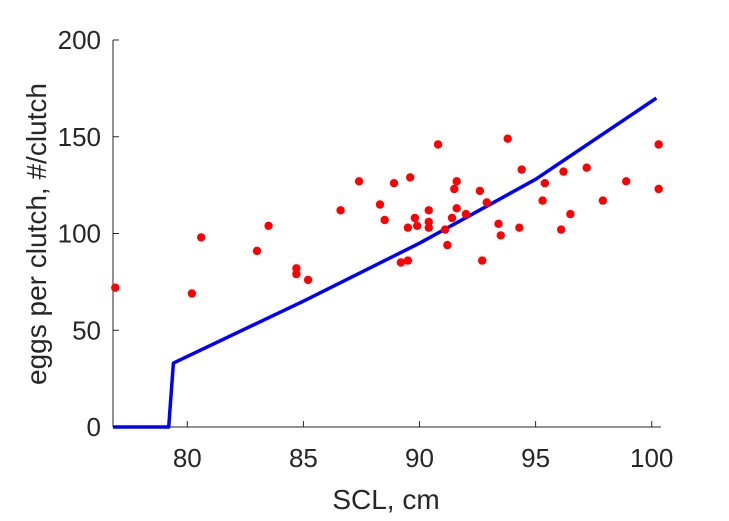 Image resolution: width=729 pixels, height=521 pixels. What do you see at coordinates (187, 458) in the screenshot?
I see `x-tick-label: 80` at bounding box center [187, 458].